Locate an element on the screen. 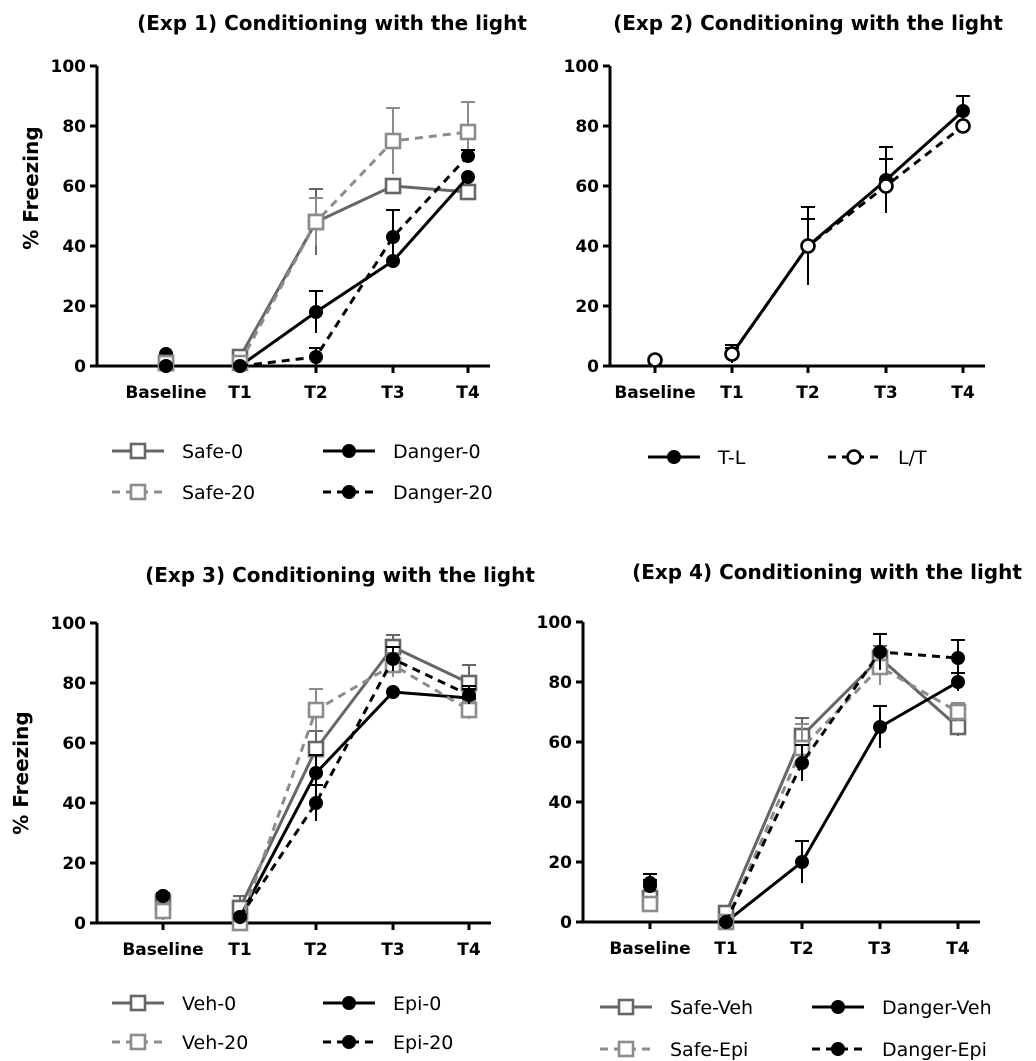  legend-label: Safe-Veh is located at coordinates (711, 1008).